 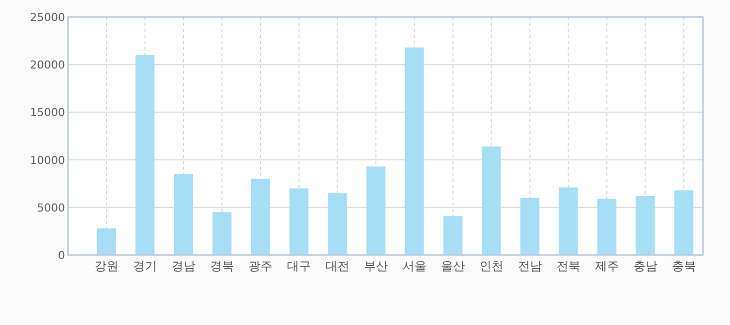 What do you see at coordinates (47, 113) in the screenshot?
I see `y-tick-label: 15000` at bounding box center [47, 113].